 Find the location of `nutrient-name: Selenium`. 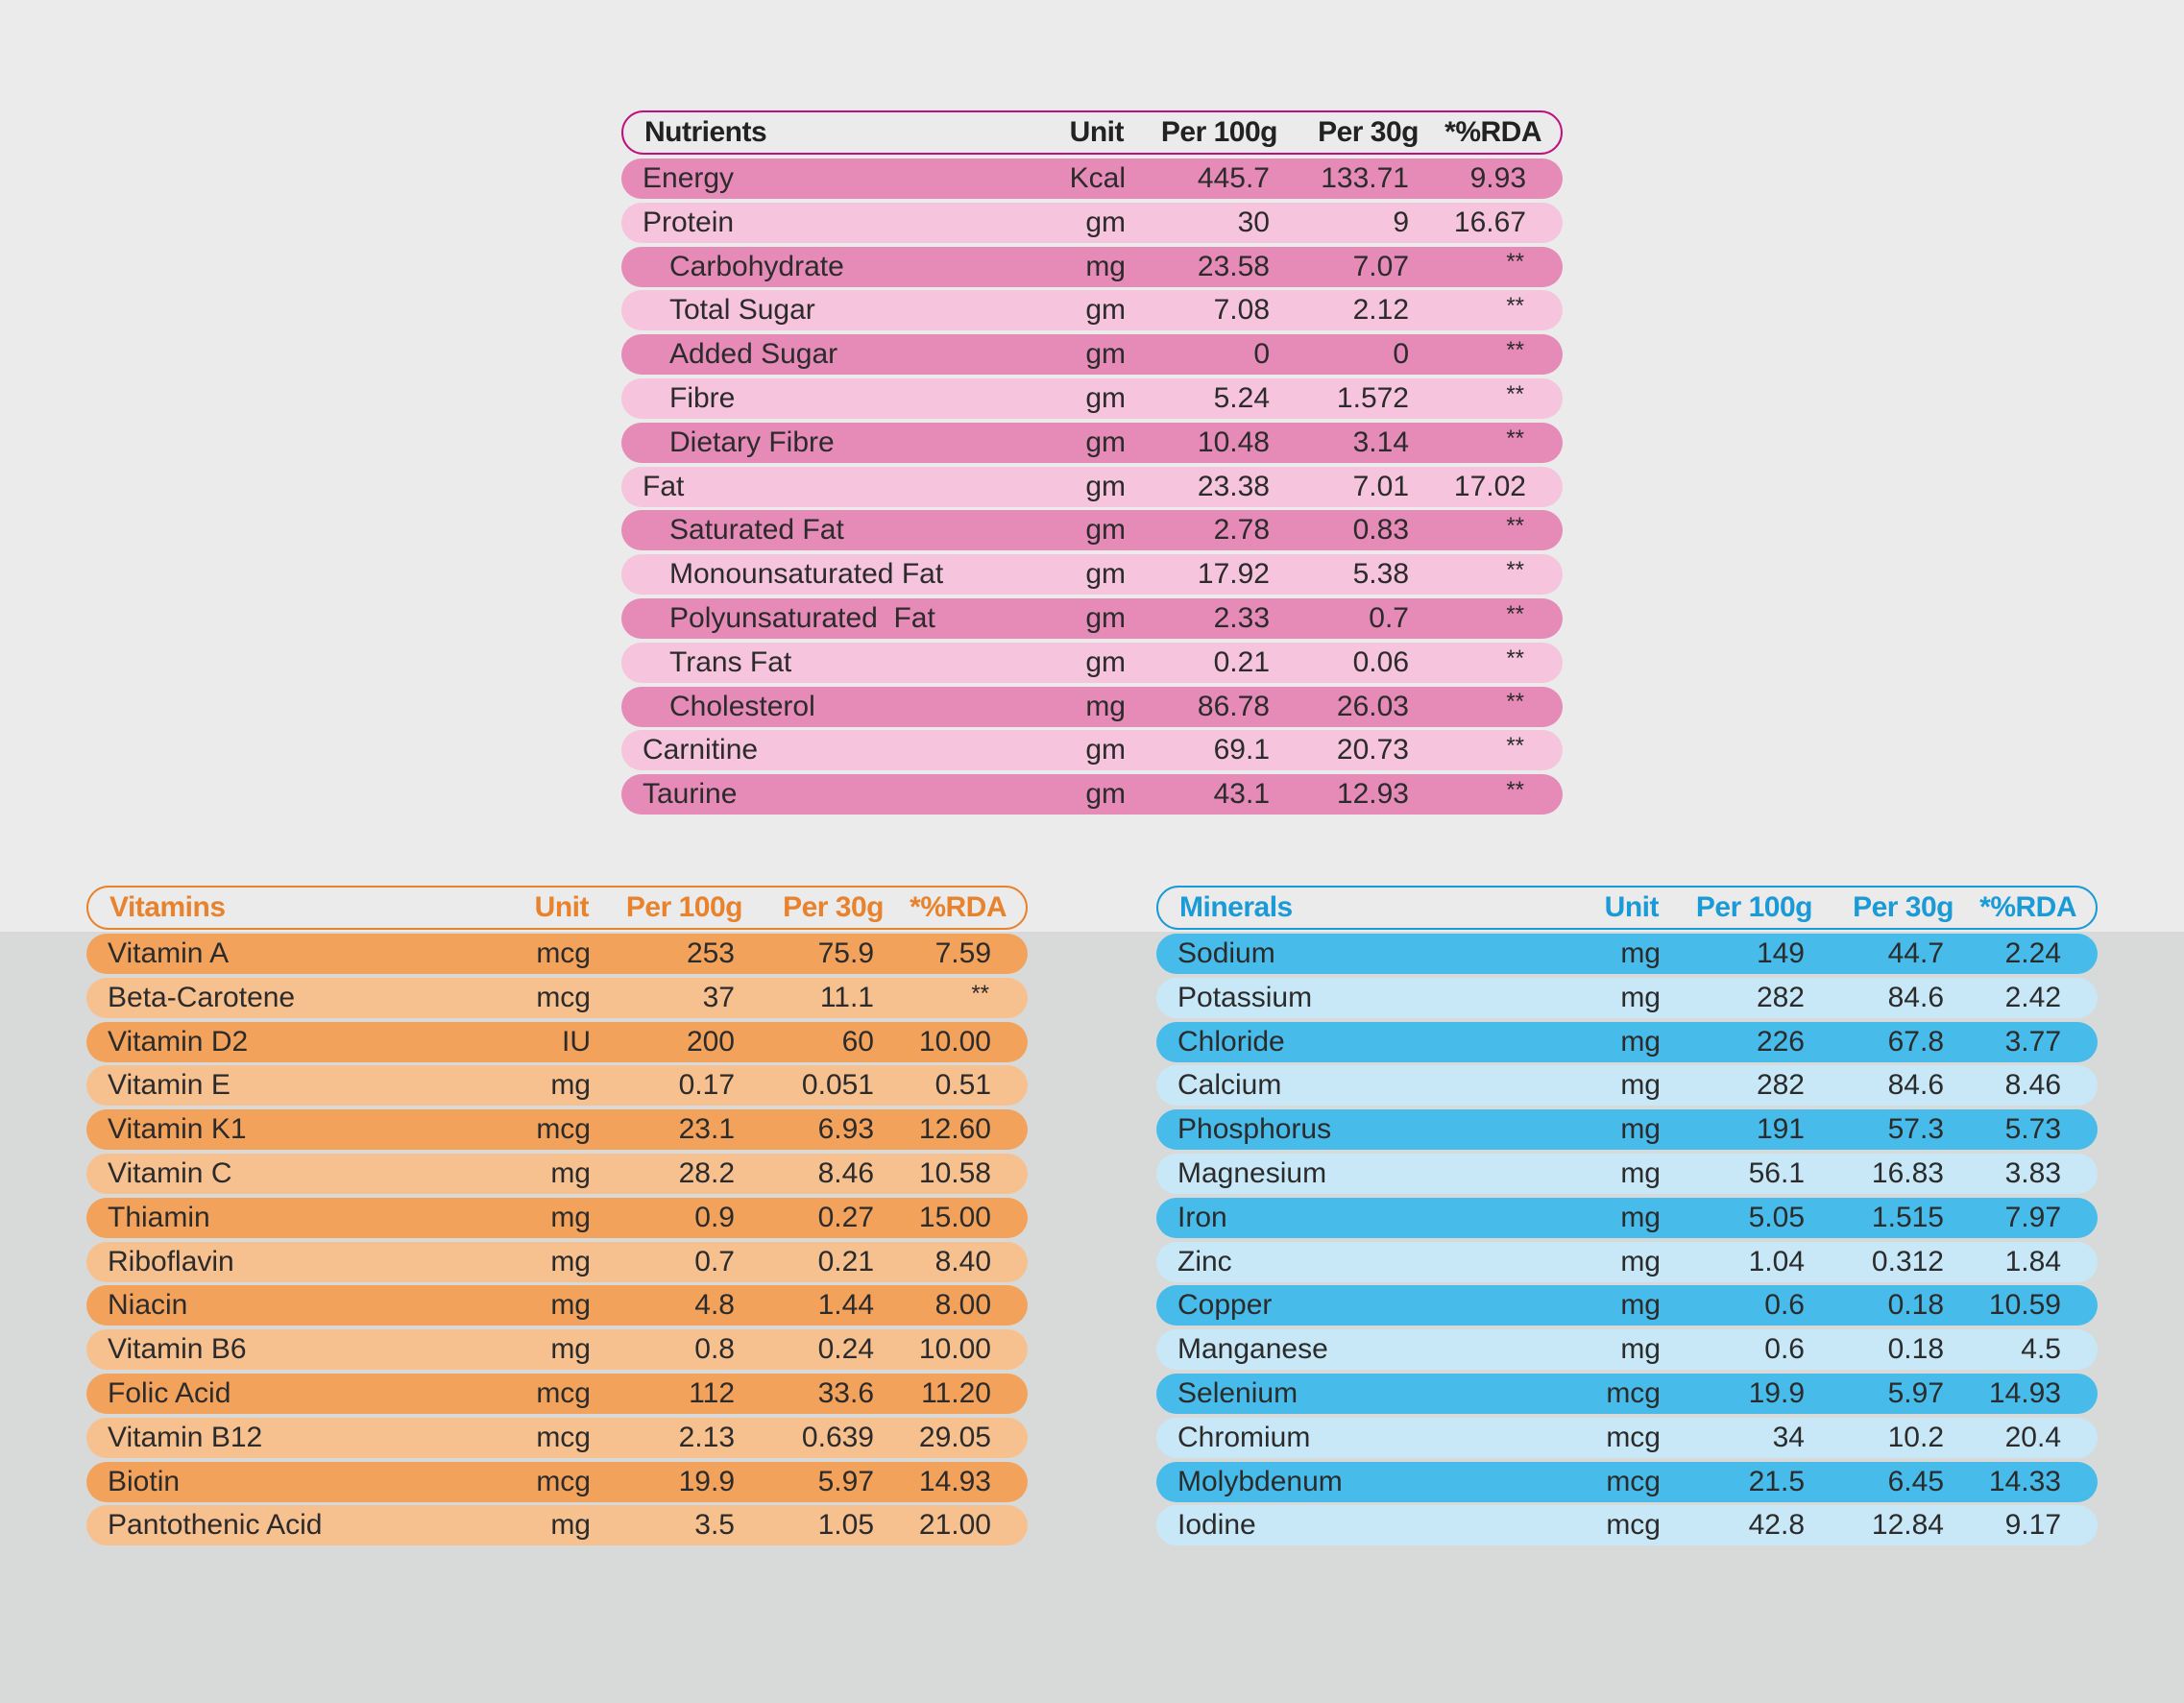

nutrient-name: Selenium is located at coordinates (1237, 1392).